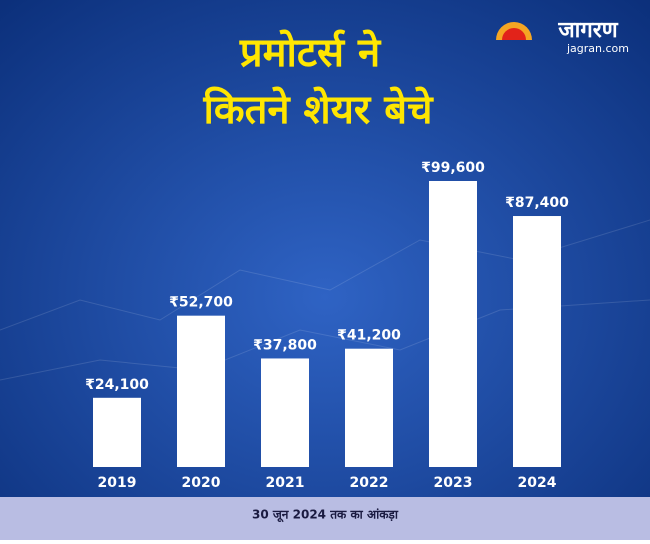 The height and width of the screenshot is (544, 650). I want to click on value-label: ₹52,700, so click(201, 303).